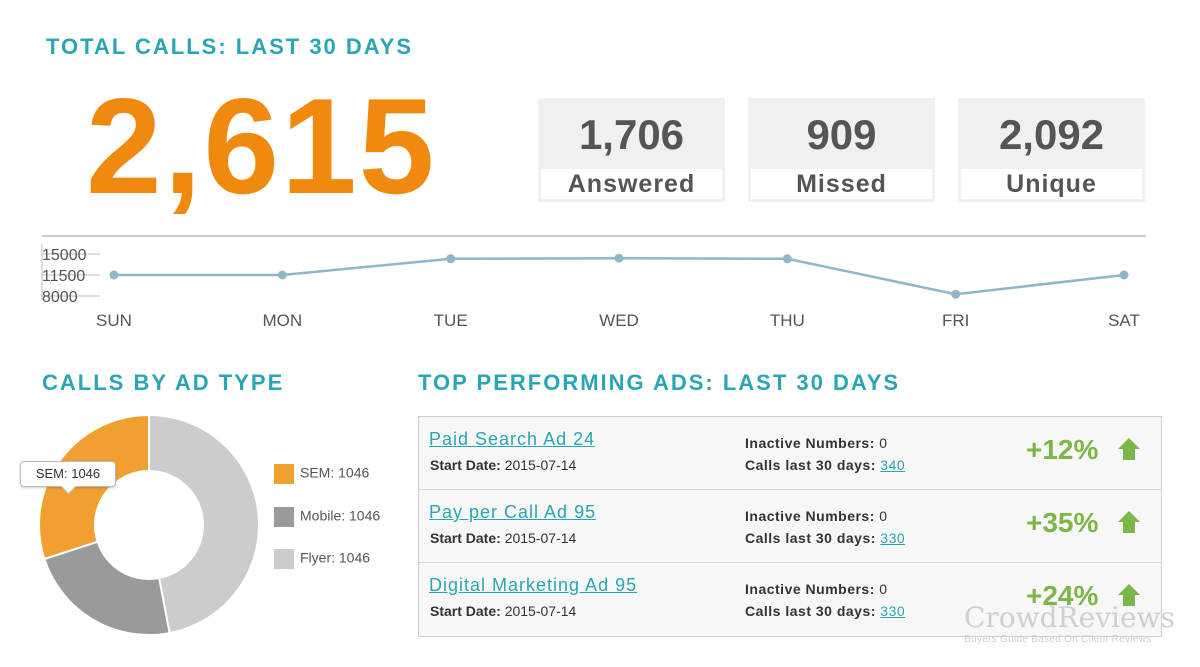 The height and width of the screenshot is (667, 1200). Describe the element at coordinates (787, 320) in the screenshot. I see `x-tick-label: THU` at that location.